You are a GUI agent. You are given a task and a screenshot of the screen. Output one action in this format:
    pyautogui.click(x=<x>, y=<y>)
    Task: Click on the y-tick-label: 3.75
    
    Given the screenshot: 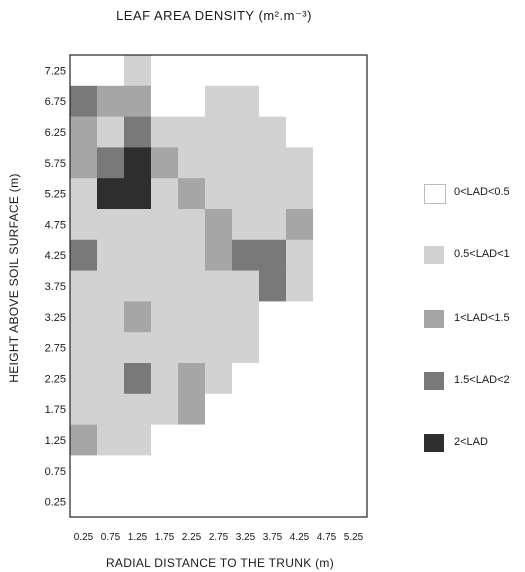 What is the action you would take?
    pyautogui.click(x=55, y=287)
    